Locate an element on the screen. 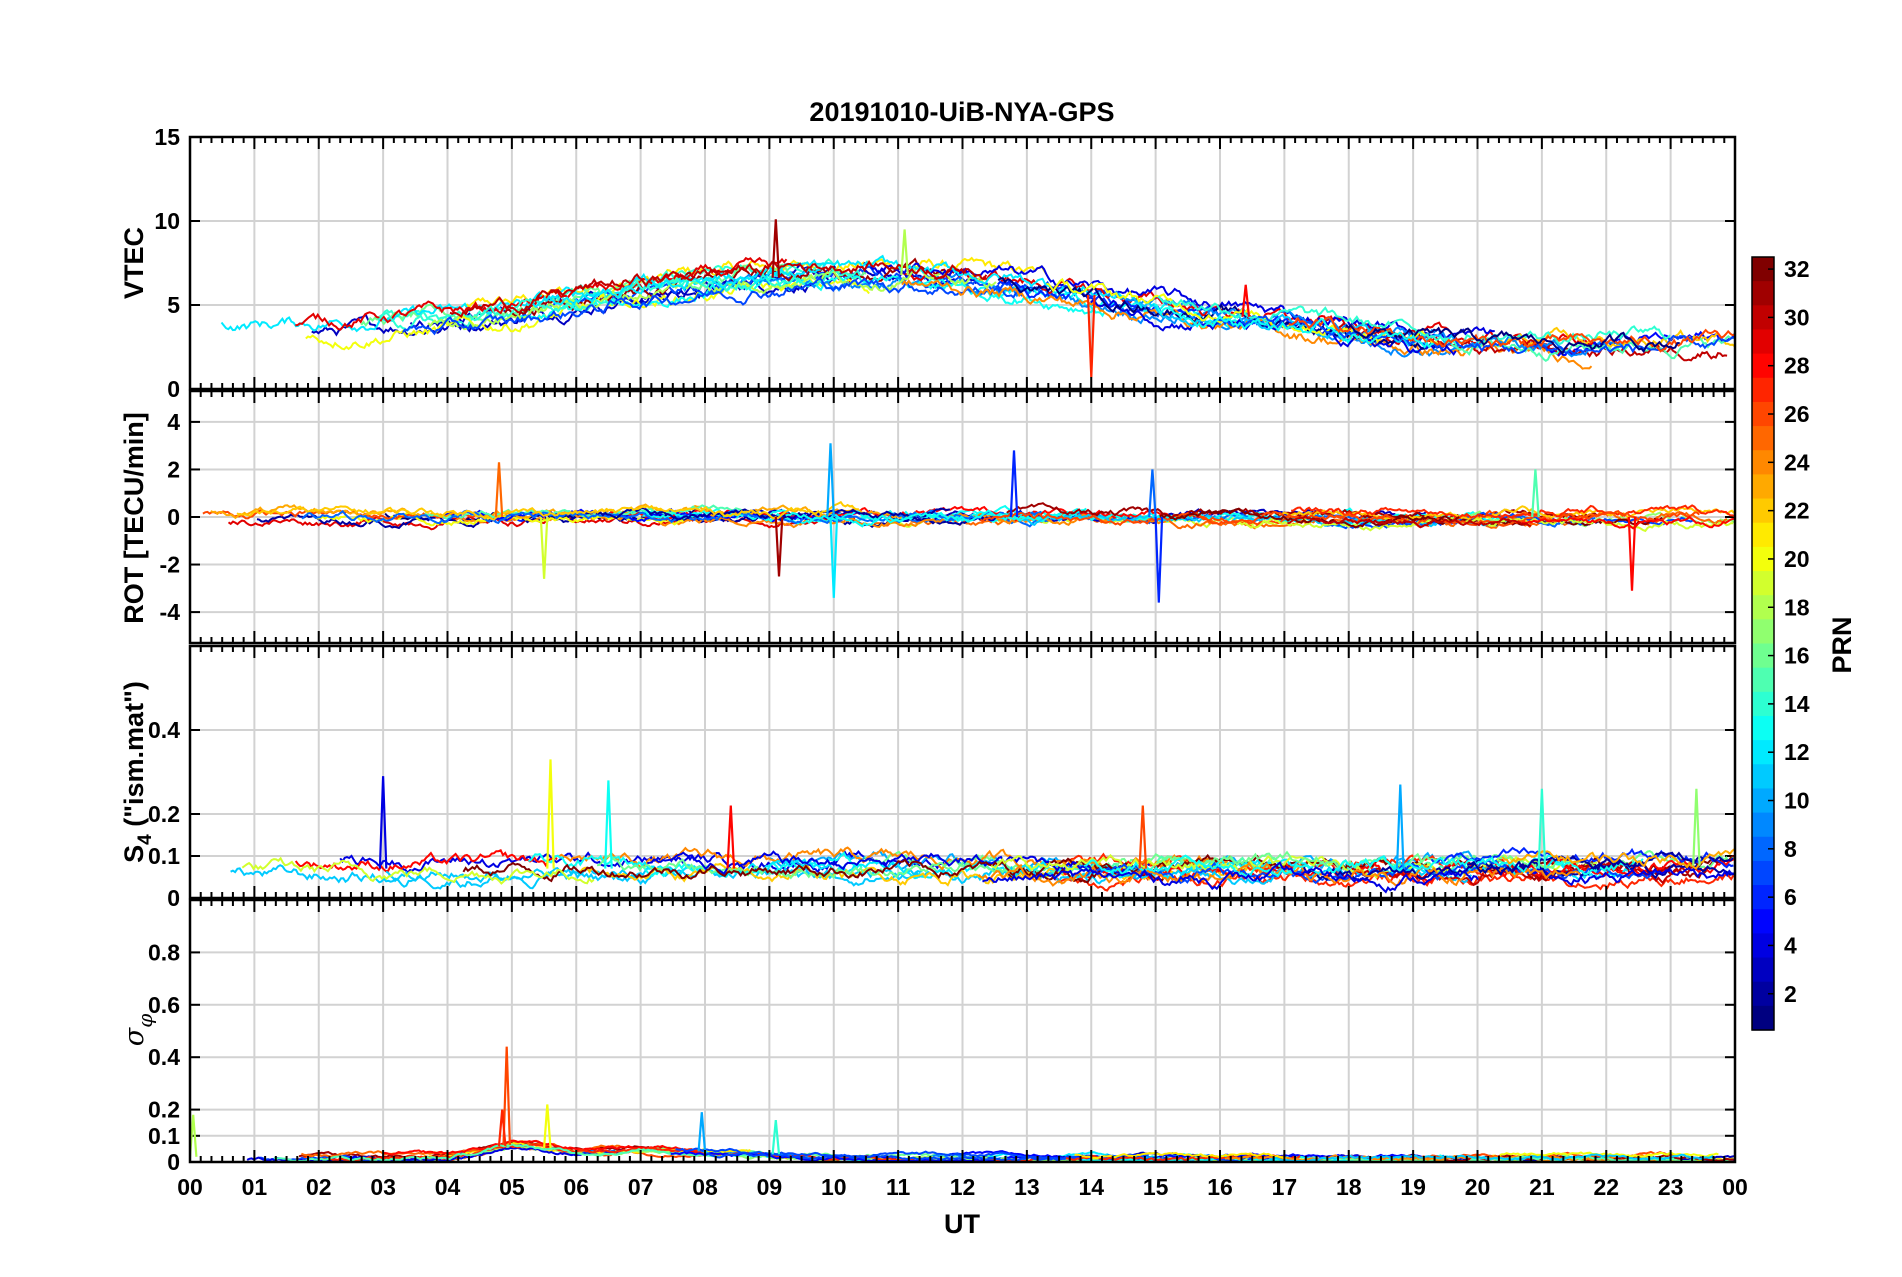 The image size is (1902, 1277). panel-rot-ytick-label: 2 is located at coordinates (173, 469).